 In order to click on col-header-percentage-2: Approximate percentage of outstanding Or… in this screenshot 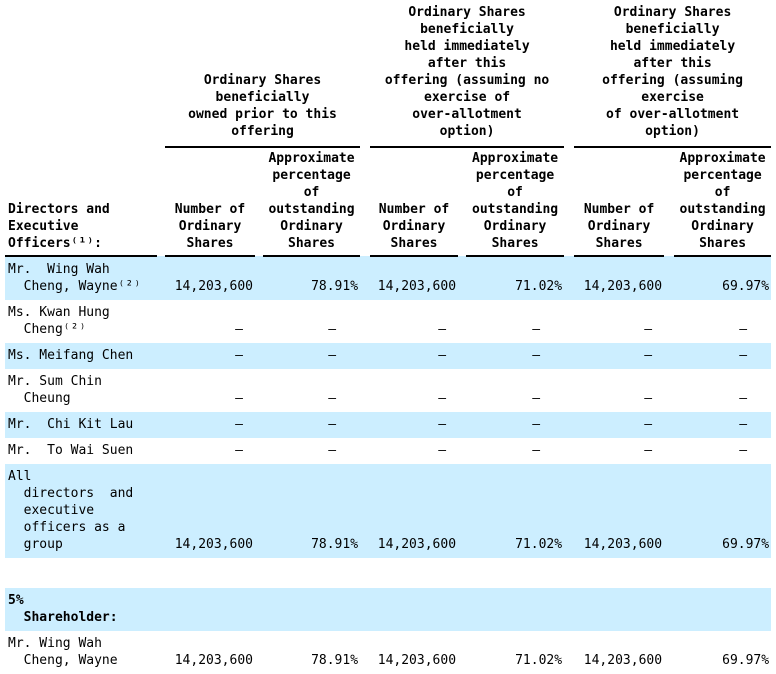, I will do `click(515, 202)`.